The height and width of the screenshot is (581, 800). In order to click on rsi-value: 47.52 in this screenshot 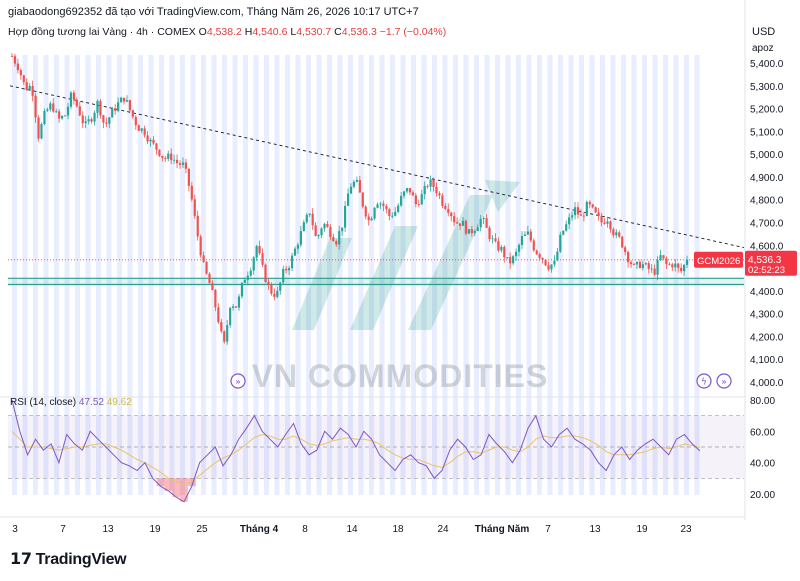, I will do `click(91, 402)`.